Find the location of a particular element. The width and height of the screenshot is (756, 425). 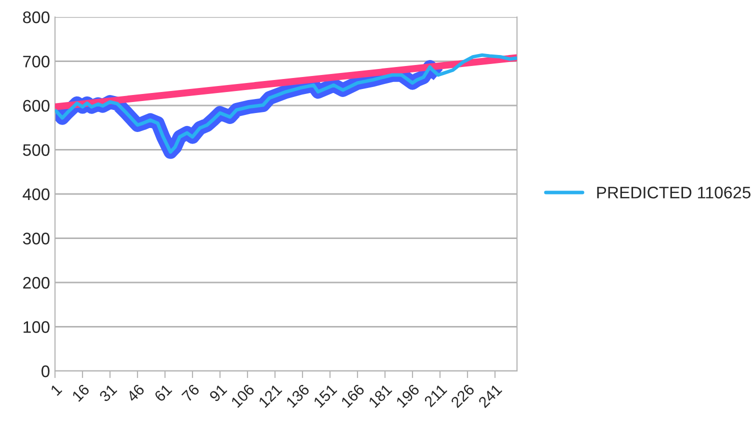

x-tick-label: 121 is located at coordinates (270, 396).